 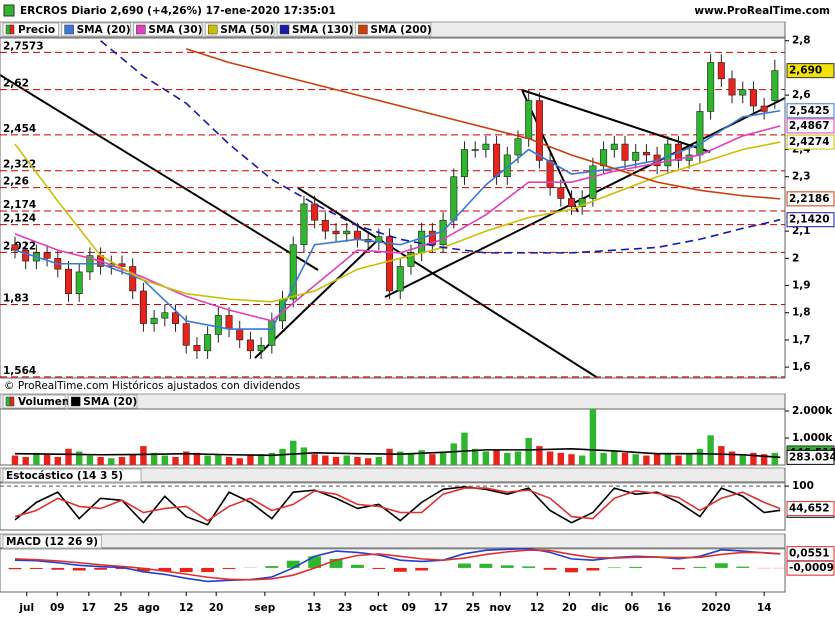 What do you see at coordinates (19, 219) in the screenshot?
I see `level-label: 2,124` at bounding box center [19, 219].